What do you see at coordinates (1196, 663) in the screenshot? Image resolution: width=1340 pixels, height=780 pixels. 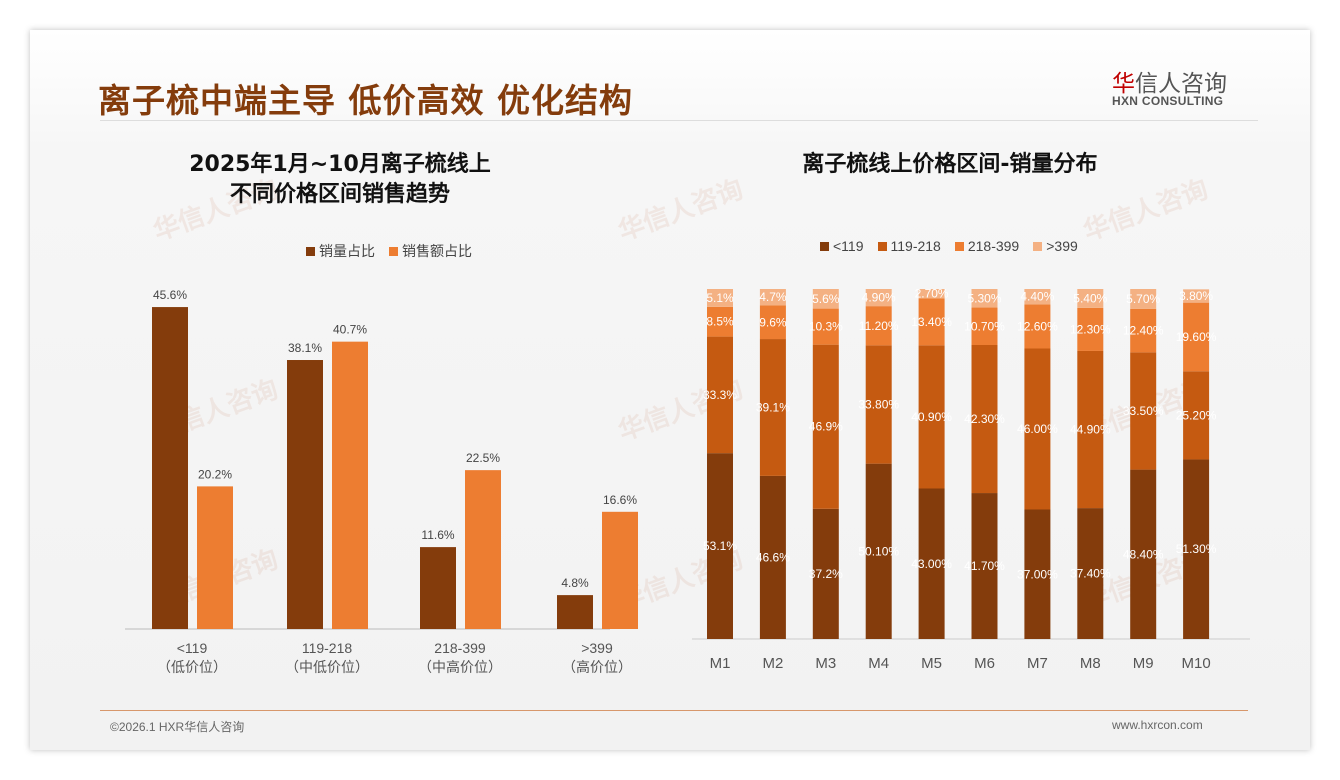 I see `x-tick-label: M10` at bounding box center [1196, 663].